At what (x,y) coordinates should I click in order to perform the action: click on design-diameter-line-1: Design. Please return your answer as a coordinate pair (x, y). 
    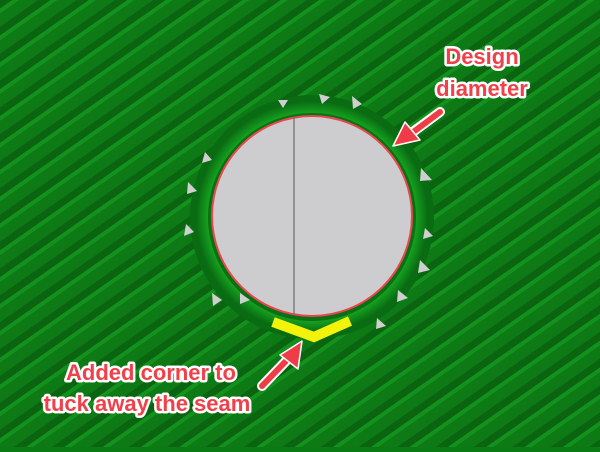
    Looking at the image, I should click on (481, 56).